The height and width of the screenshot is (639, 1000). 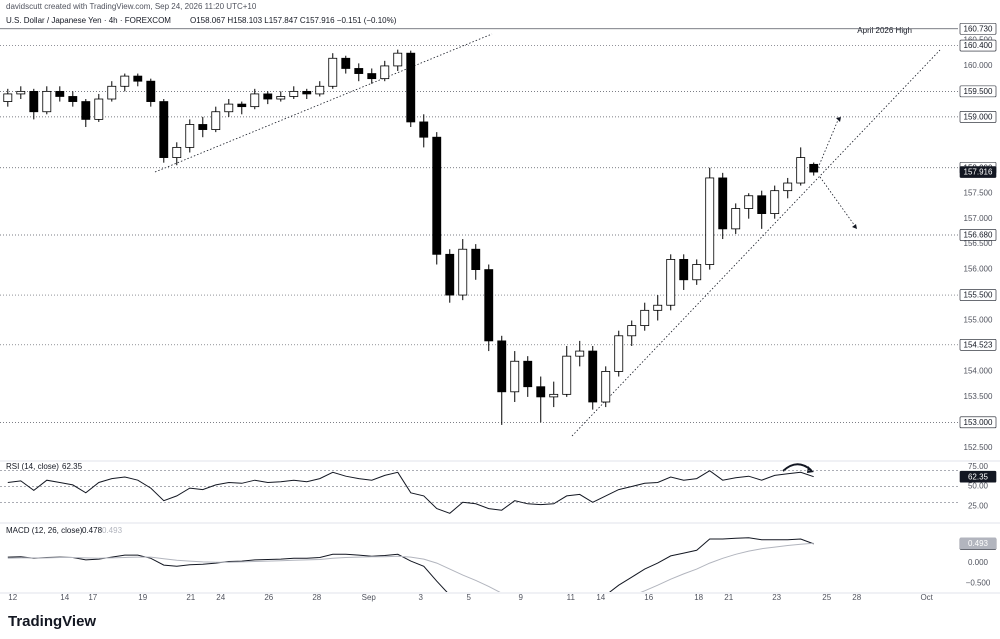 I want to click on price-box-label: 0.493, so click(x=978, y=543).